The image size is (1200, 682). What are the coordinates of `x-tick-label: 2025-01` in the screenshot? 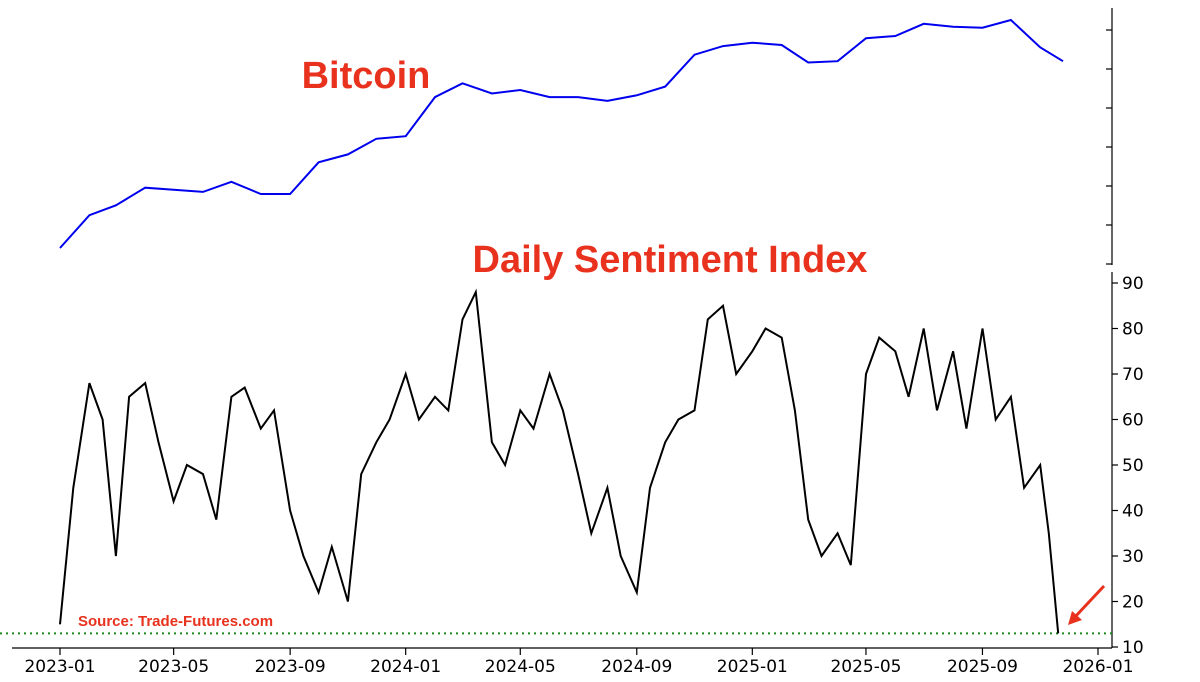 It's located at (752, 667).